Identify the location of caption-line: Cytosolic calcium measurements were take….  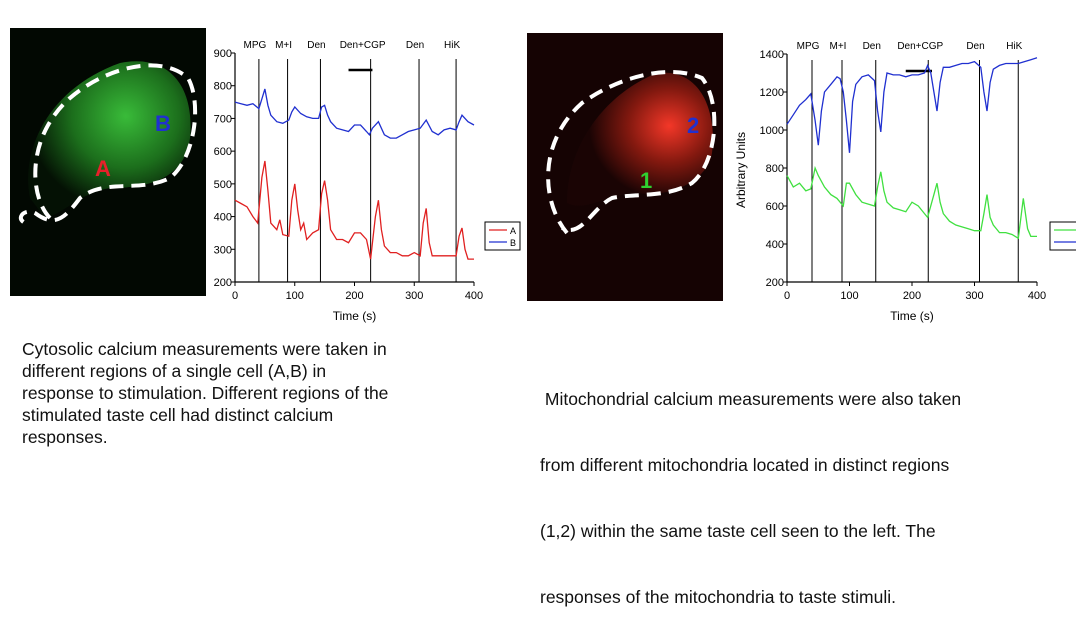
(204, 349).